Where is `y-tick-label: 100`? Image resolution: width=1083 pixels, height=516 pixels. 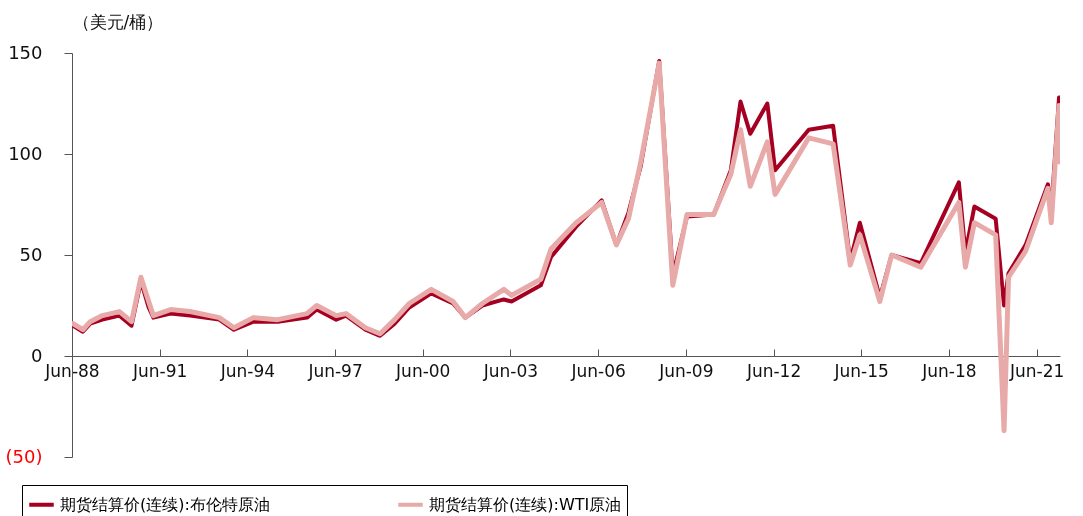 y-tick-label: 100 is located at coordinates (25, 153).